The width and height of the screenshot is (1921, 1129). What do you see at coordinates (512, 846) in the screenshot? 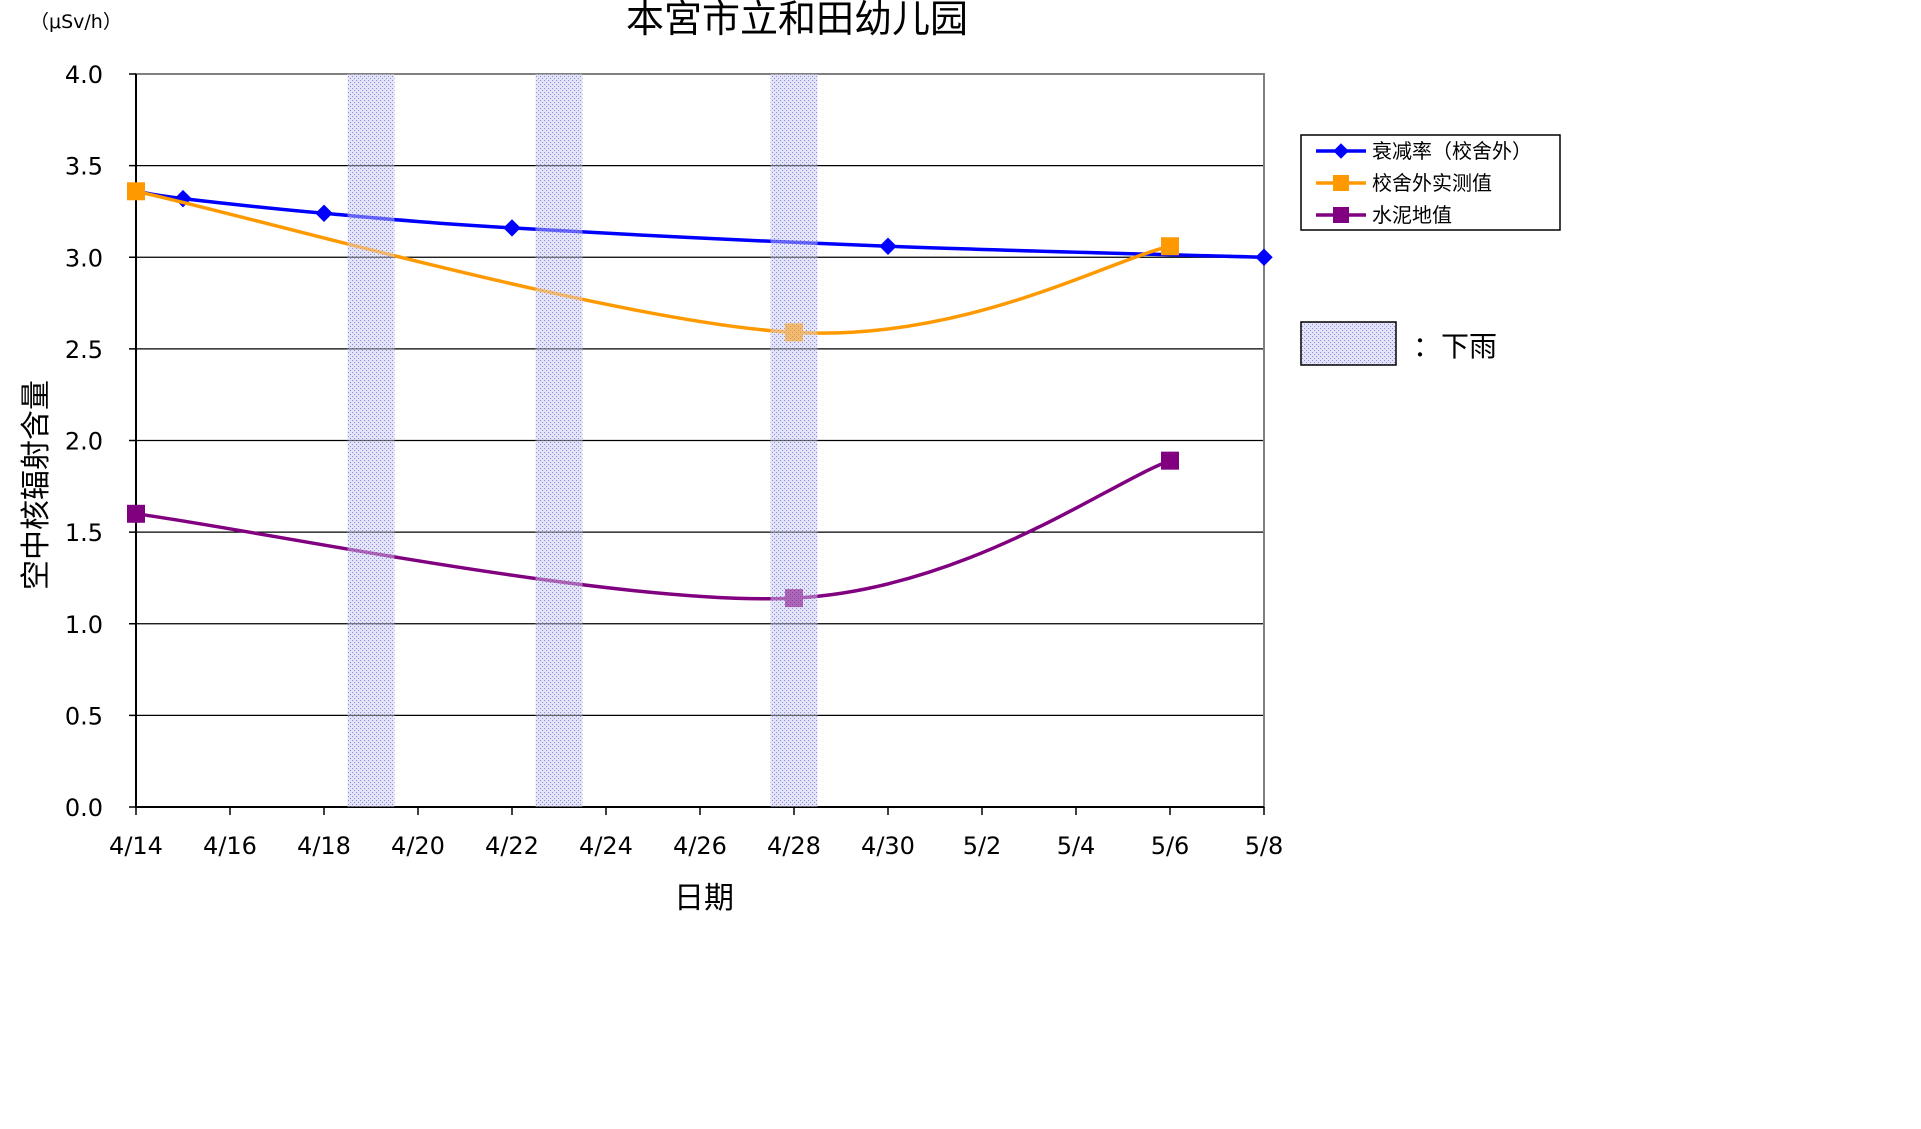
I see `x-tick-label-4-22: 4/22` at bounding box center [512, 846].